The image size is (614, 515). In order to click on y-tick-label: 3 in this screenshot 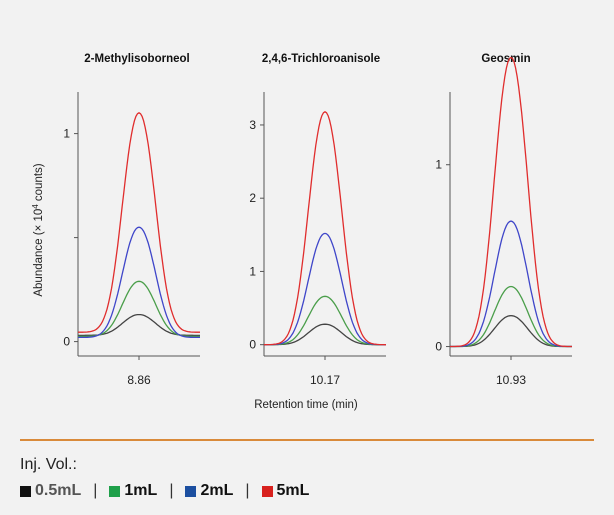, I will do `click(252, 125)`.